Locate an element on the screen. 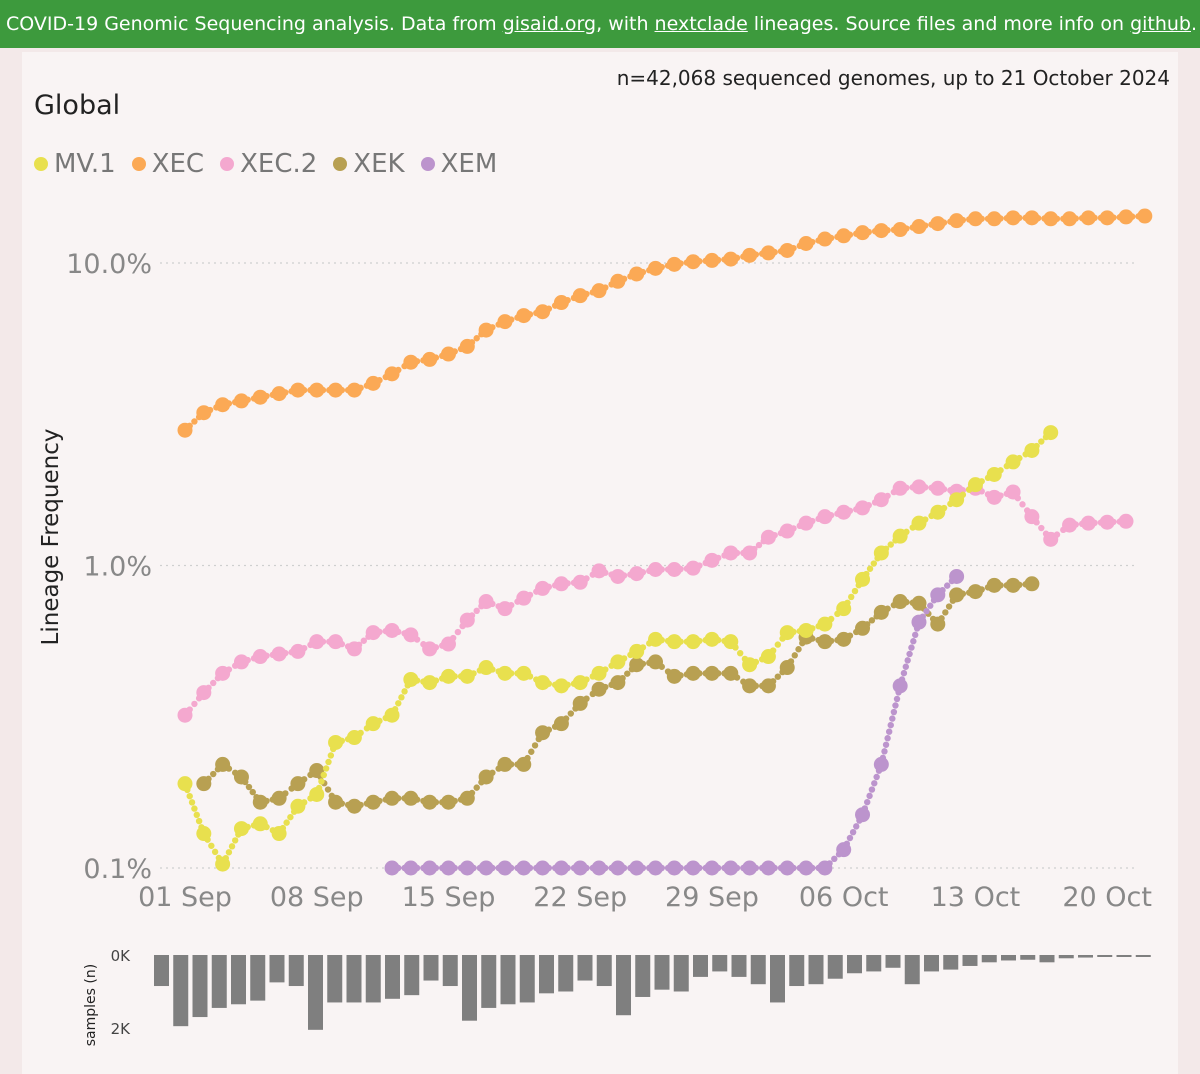 This screenshot has height=1074, width=1200. legend-item-xec-2: XEC.2 is located at coordinates (268, 164).